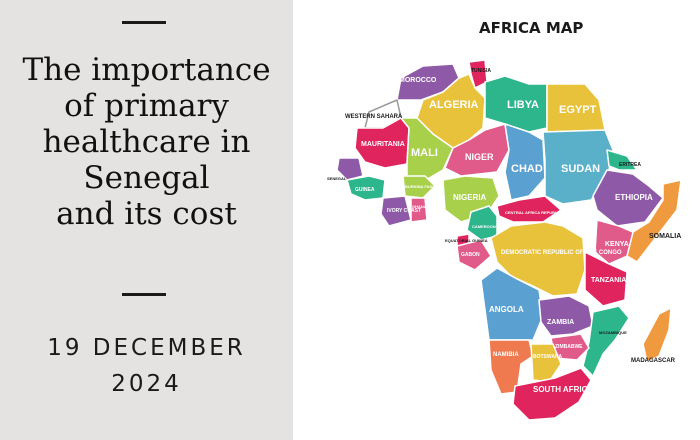  I want to click on label-algeria: ALGERIA, so click(454, 105).